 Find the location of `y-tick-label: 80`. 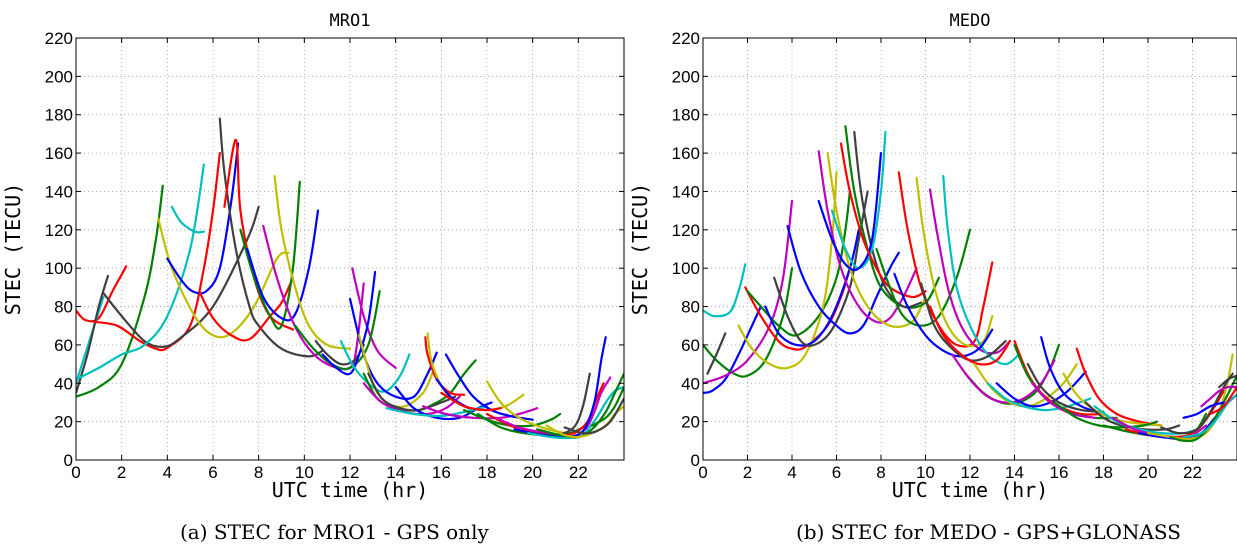

y-tick-label: 80 is located at coordinates (690, 307).